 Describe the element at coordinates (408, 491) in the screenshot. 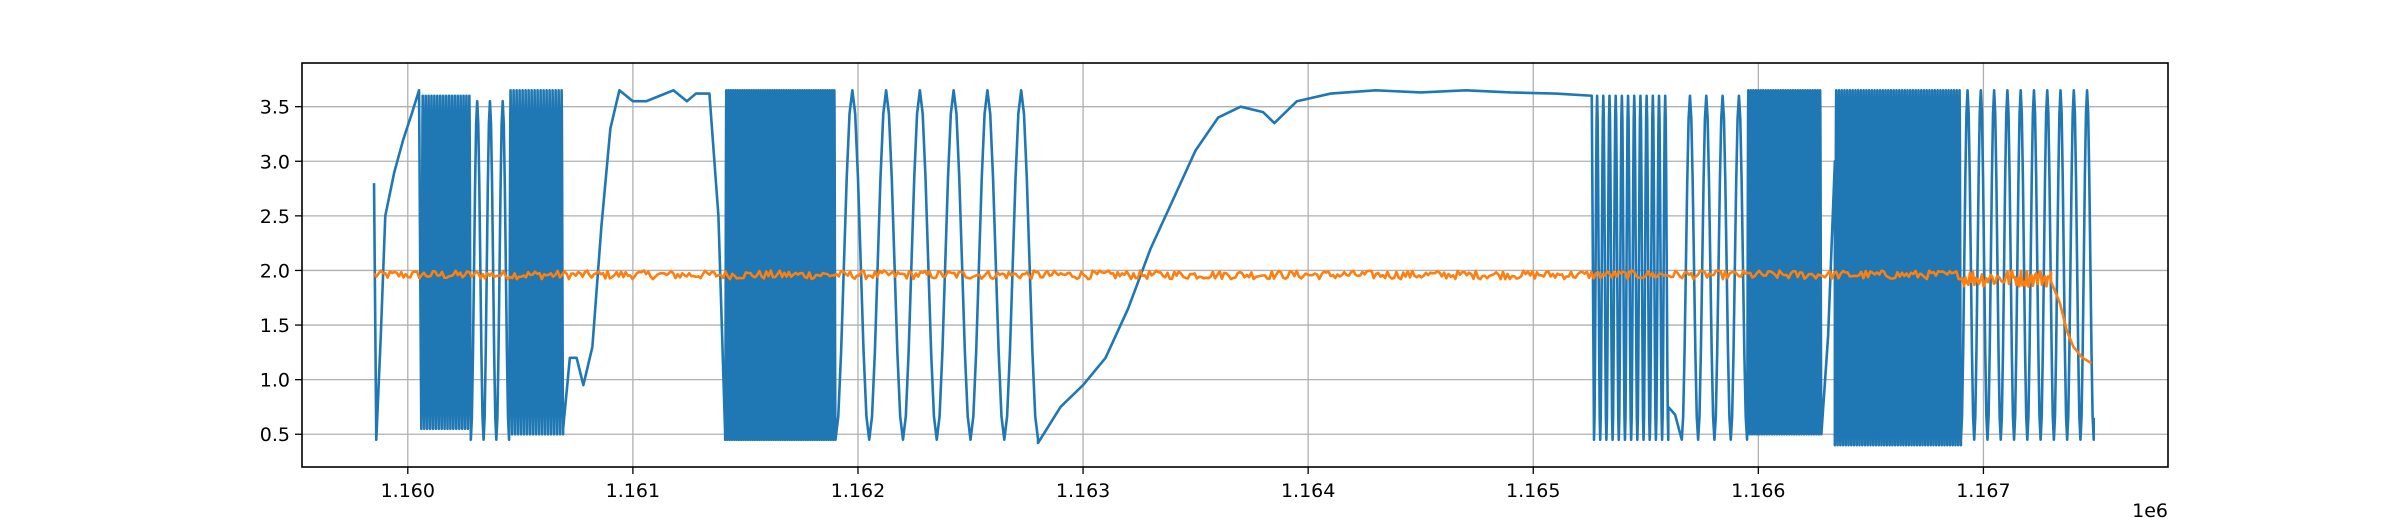

I see `x-tick-label: 1.160` at that location.